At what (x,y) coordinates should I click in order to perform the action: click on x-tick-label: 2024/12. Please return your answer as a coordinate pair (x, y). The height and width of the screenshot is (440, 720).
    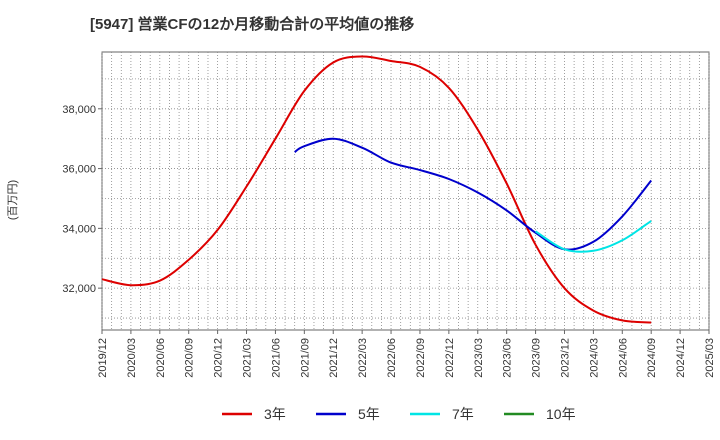
    Looking at the image, I should click on (681, 358).